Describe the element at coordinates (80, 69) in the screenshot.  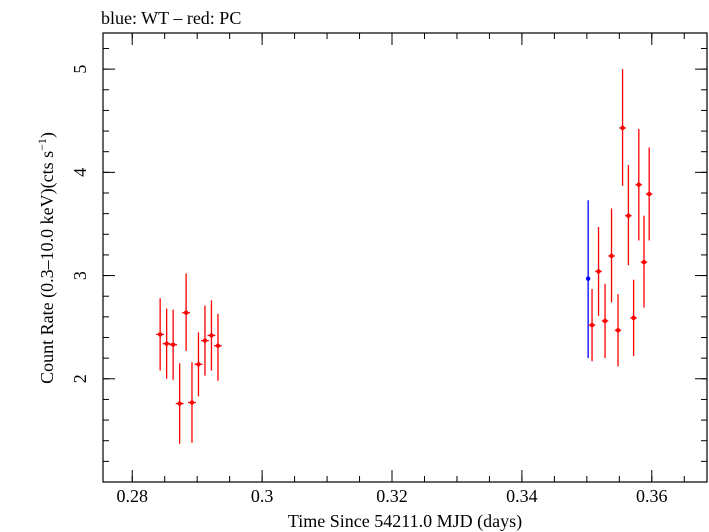
I see `y-tick-label: 5` at that location.